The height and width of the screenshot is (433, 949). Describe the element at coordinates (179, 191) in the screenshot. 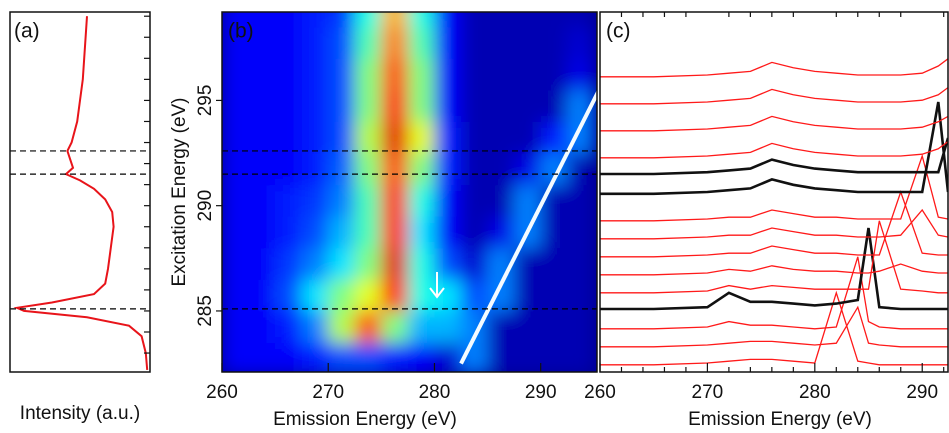

I see `y-axis-label: Excitation Energy (eV)` at that location.